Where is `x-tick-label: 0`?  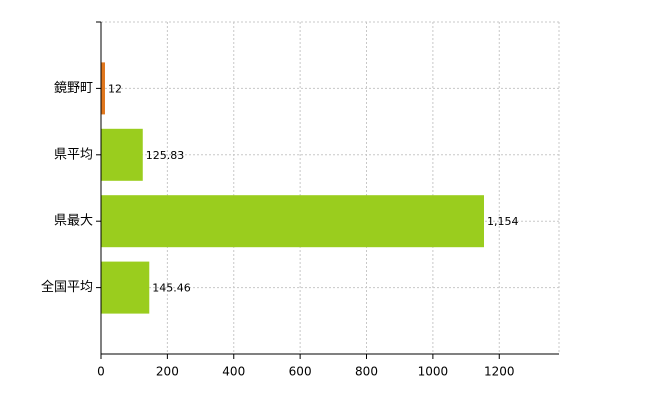
x-tick-label: 0 is located at coordinates (101, 372).